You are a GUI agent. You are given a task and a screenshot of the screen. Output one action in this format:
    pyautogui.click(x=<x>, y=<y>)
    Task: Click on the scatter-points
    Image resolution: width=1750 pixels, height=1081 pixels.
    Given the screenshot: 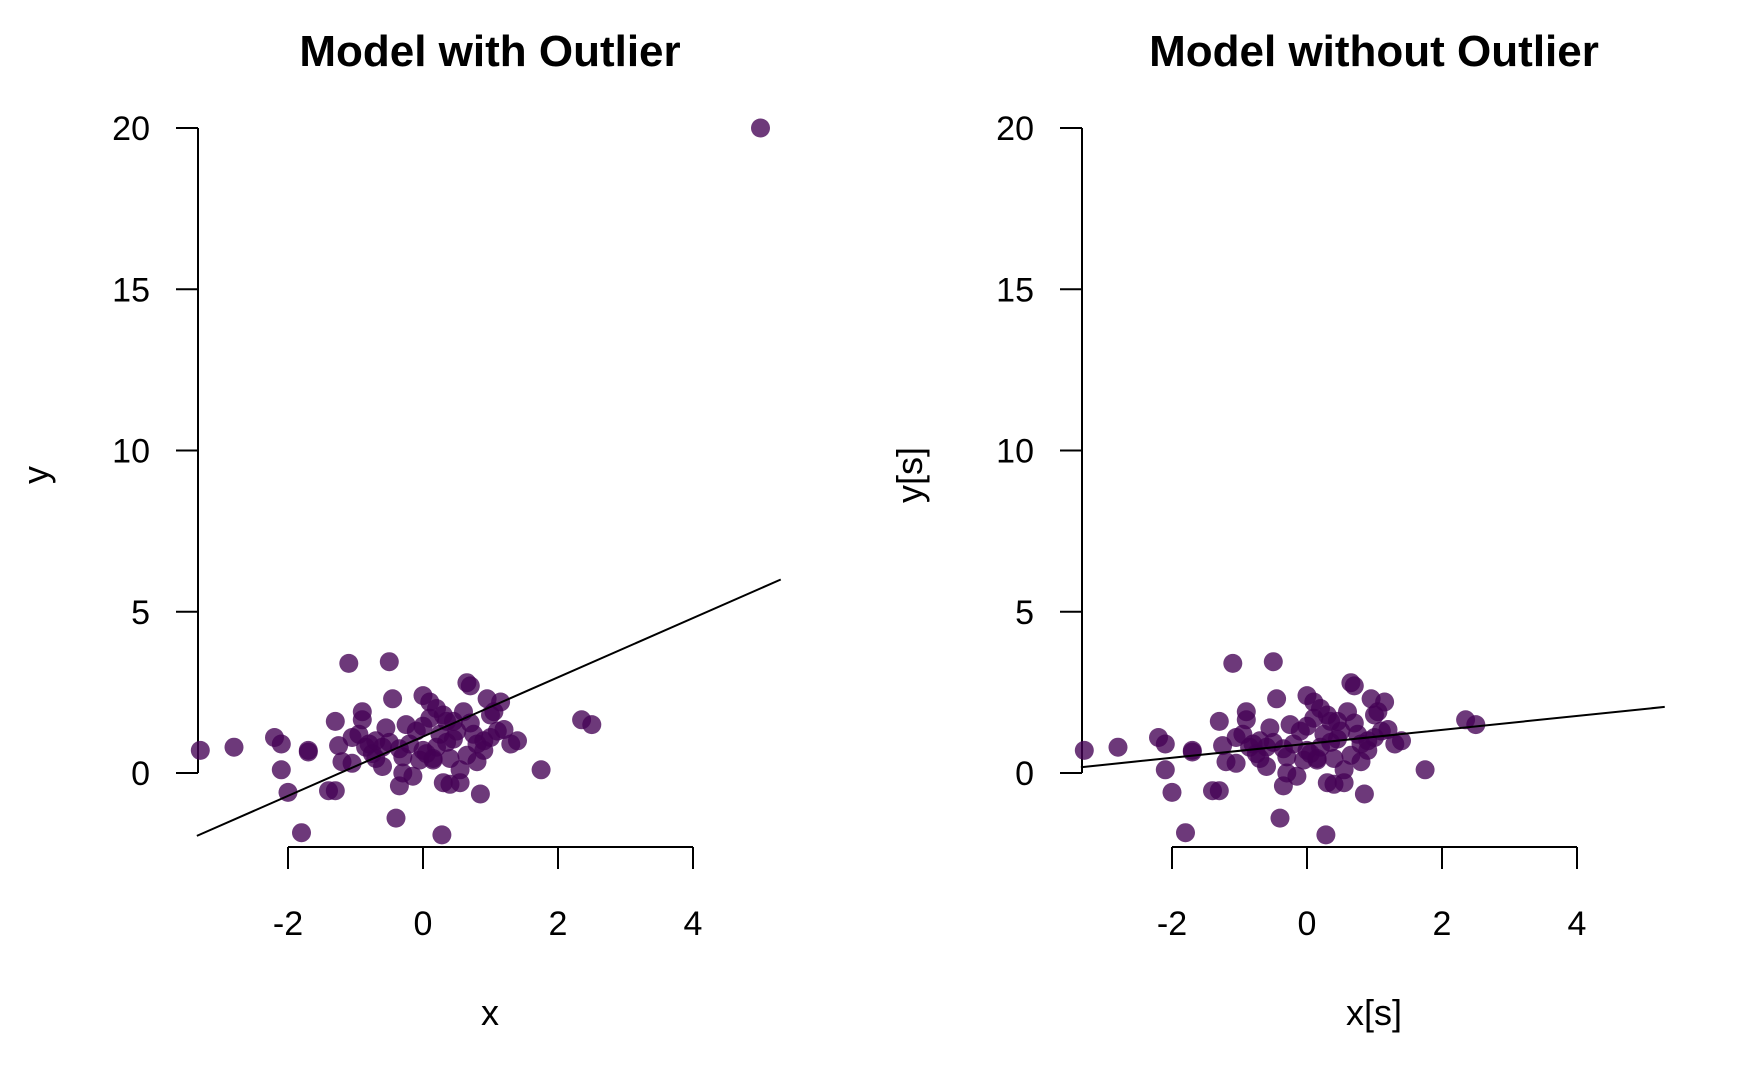 What is the action you would take?
    pyautogui.click(x=1280, y=748)
    